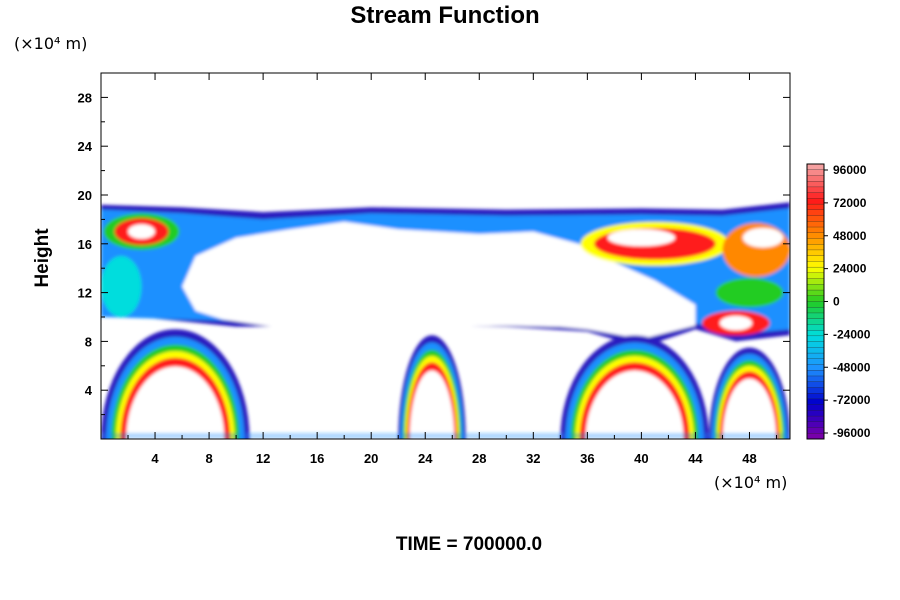  I want to click on x-tick-label: 48, so click(749, 458).